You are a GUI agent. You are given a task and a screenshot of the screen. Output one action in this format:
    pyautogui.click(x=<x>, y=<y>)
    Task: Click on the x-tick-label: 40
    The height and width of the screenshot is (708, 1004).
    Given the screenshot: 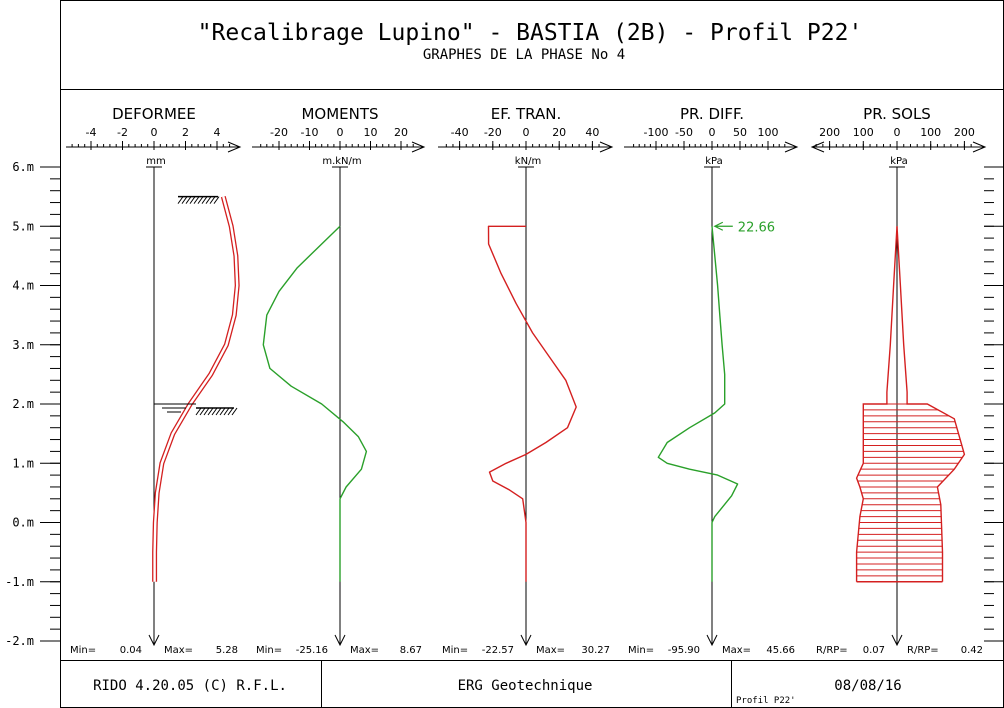 What is the action you would take?
    pyautogui.click(x=592, y=132)
    